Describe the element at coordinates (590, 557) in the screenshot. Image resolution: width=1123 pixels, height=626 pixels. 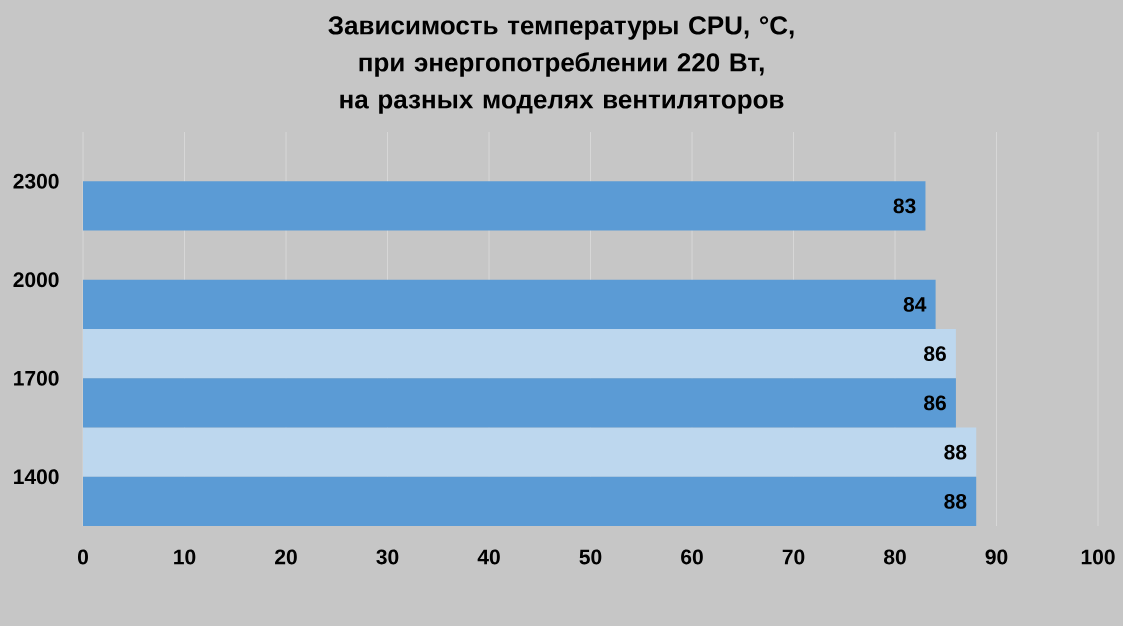
I see `x-tick-label: 50` at that location.